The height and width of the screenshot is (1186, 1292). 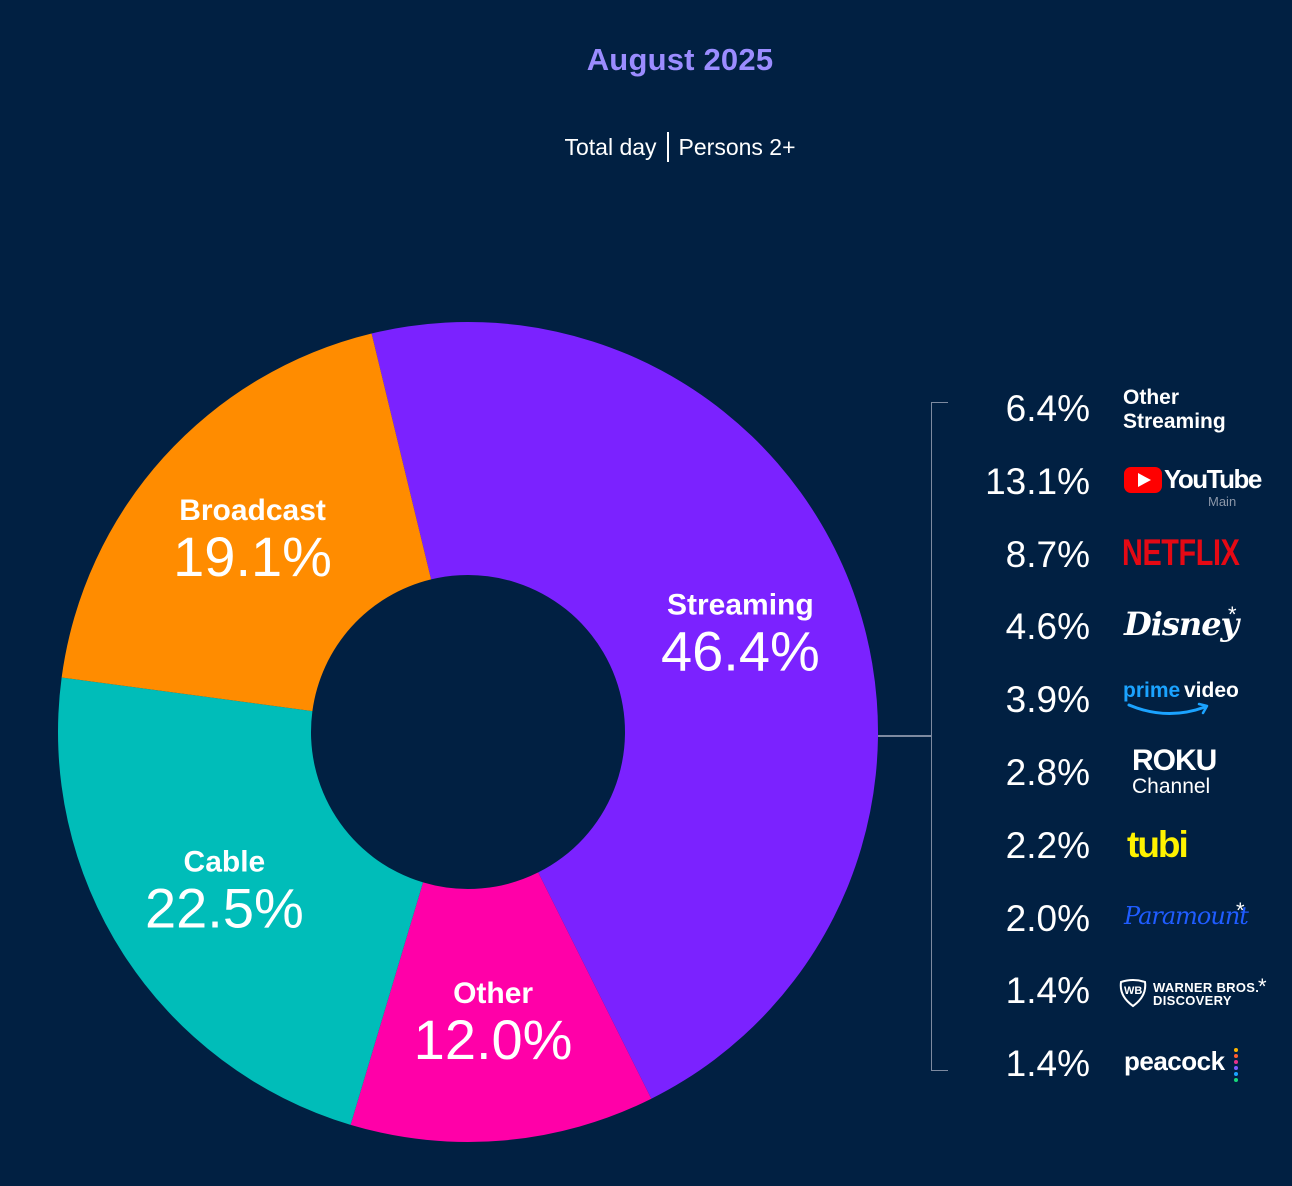 What do you see at coordinates (1143, 480) in the screenshot?
I see `youtube-play-icon` at bounding box center [1143, 480].